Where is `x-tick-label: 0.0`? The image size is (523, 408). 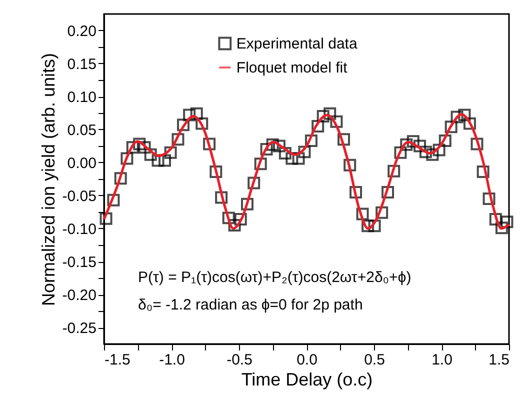
x-tick-label: 0.0 is located at coordinates (307, 360).